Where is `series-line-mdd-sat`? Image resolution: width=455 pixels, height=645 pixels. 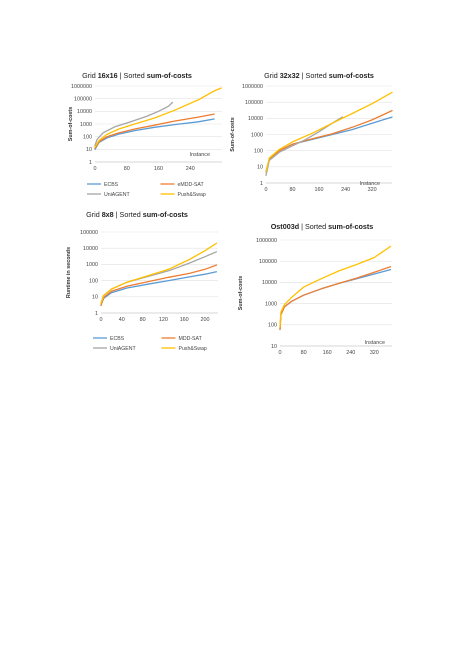 series-line-mdd-sat is located at coordinates (159, 285).